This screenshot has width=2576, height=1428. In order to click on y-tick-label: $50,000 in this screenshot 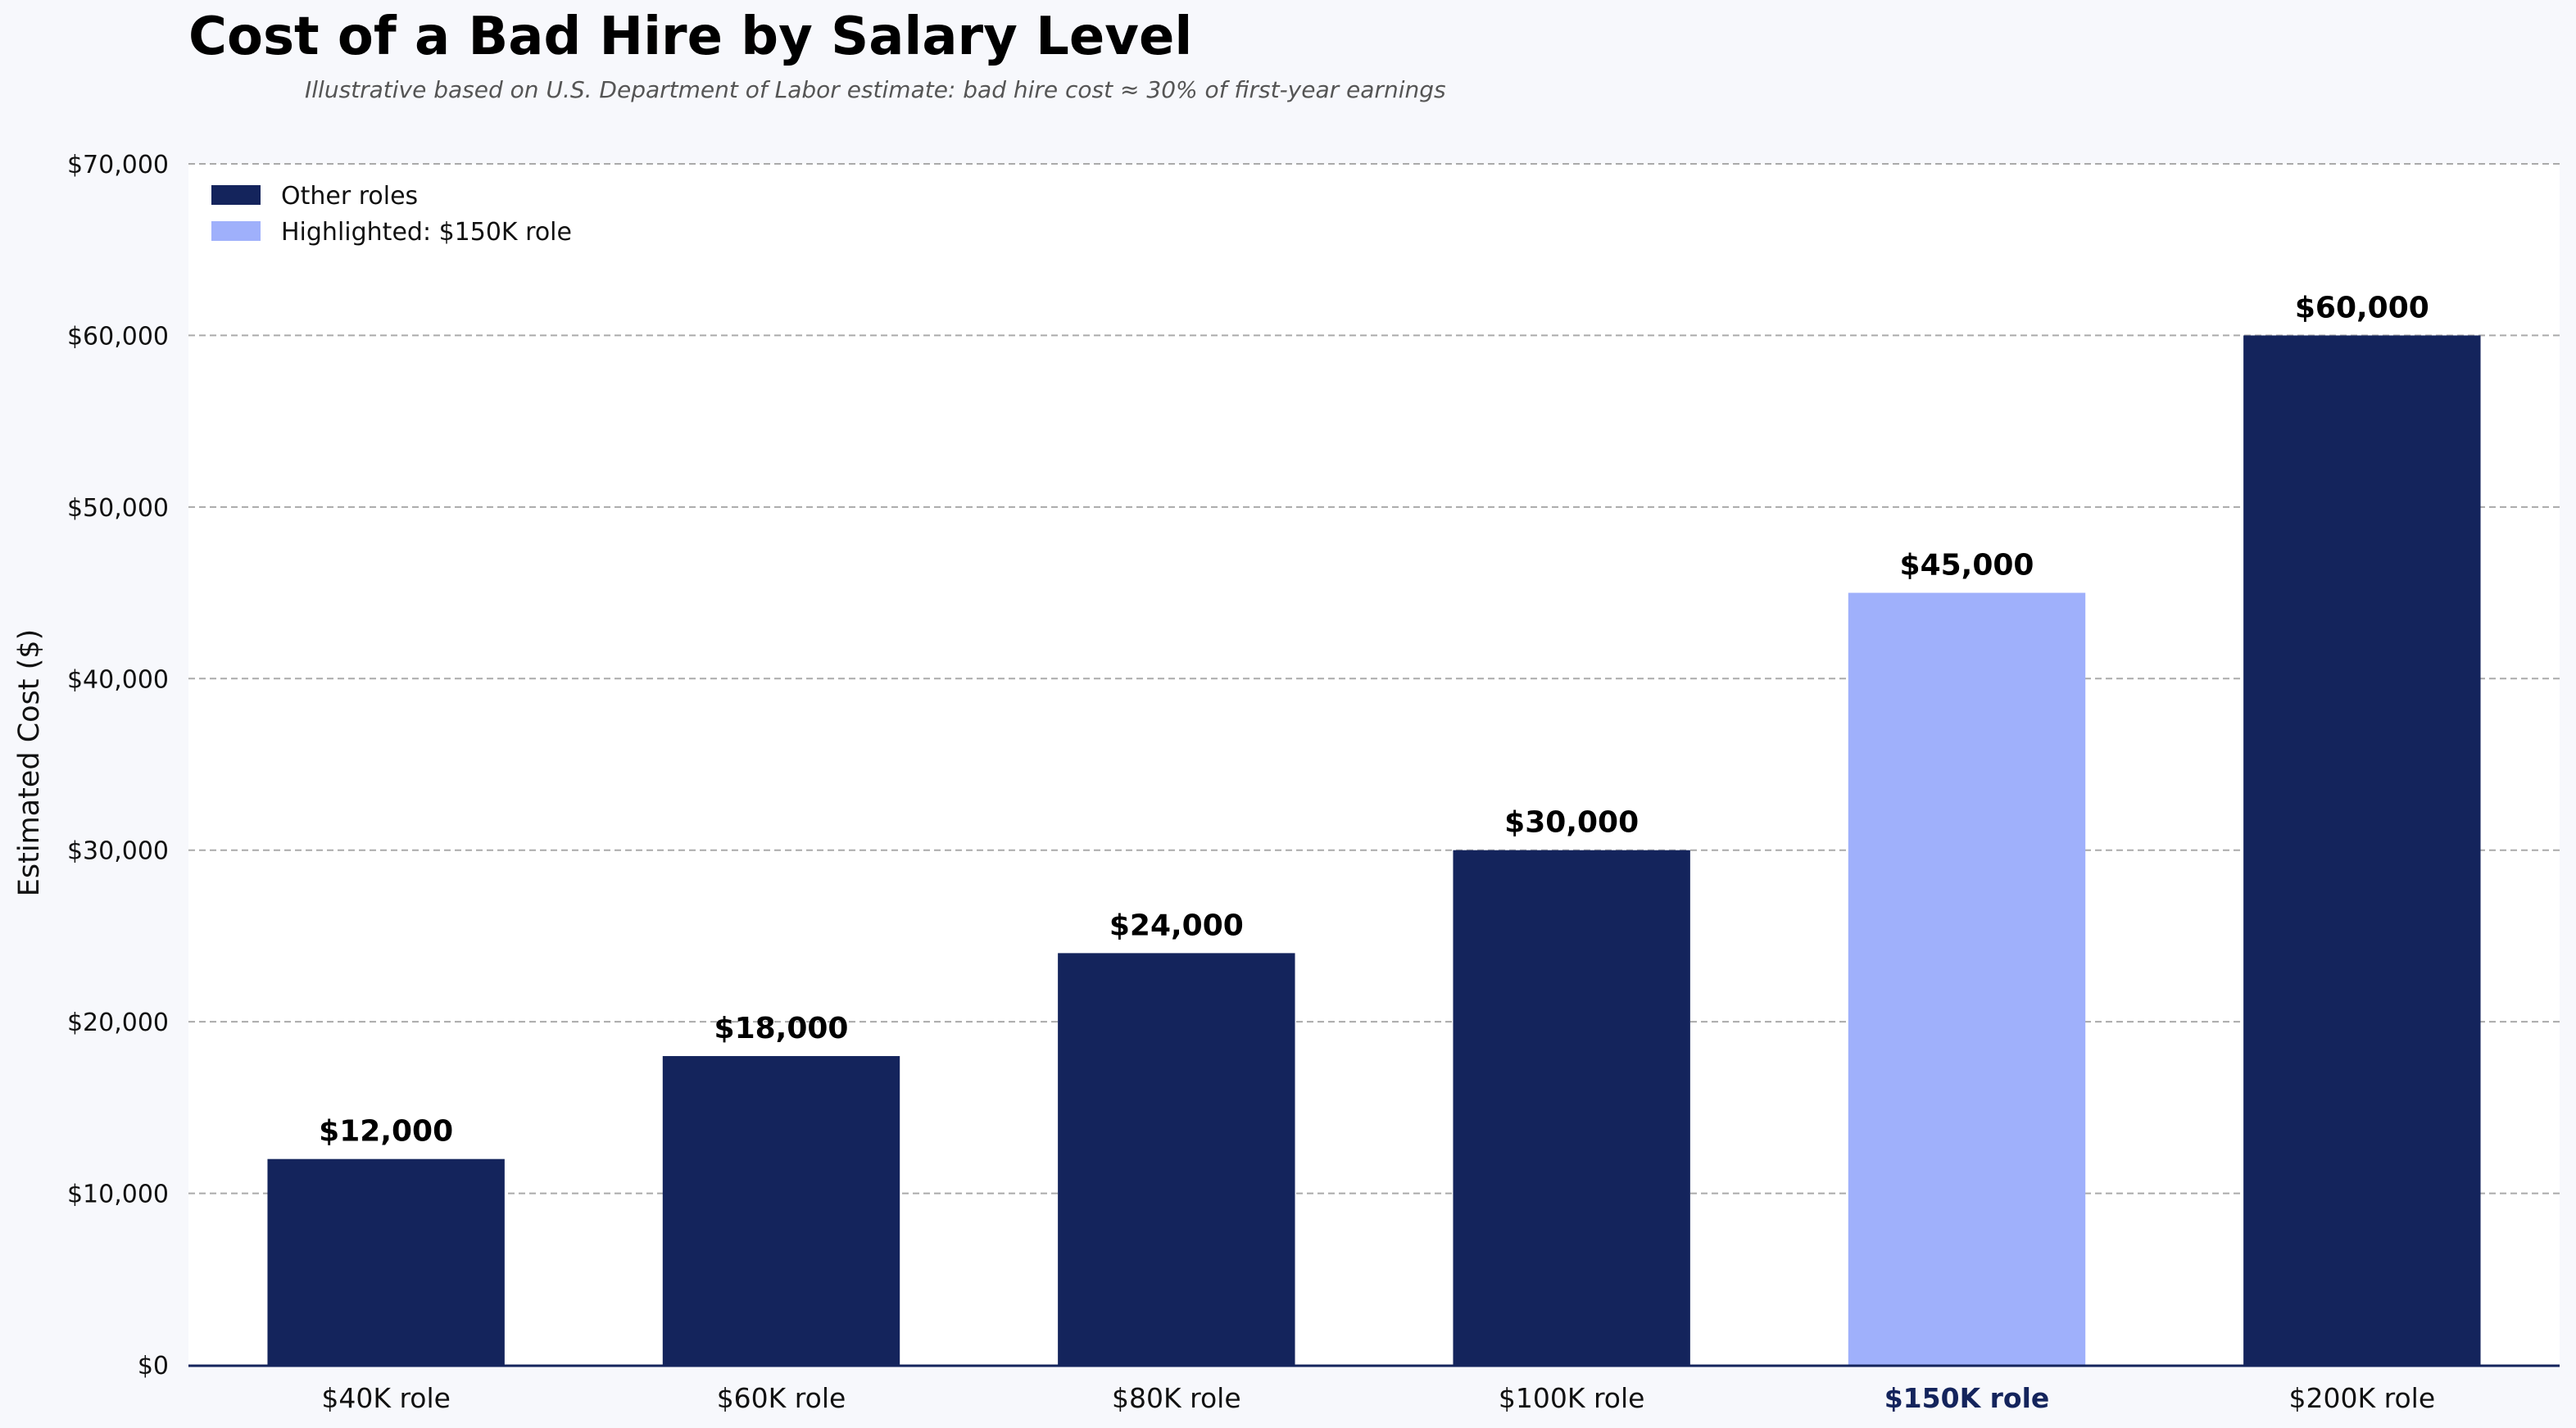, I will do `click(118, 509)`.